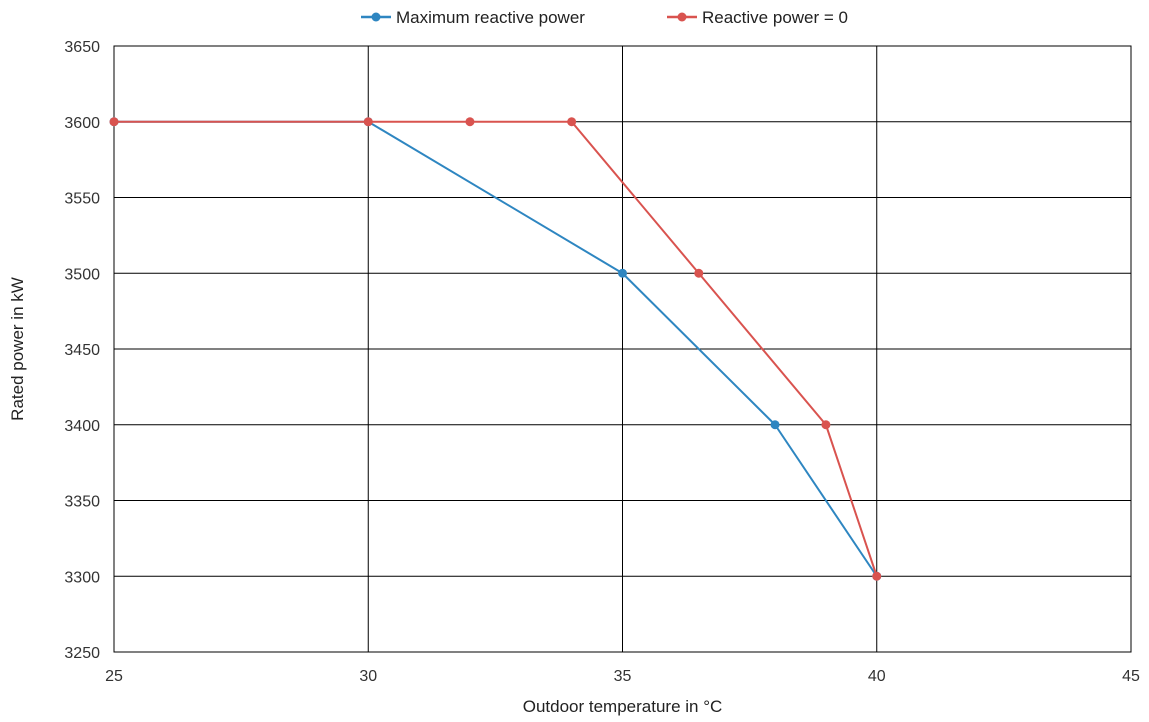  What do you see at coordinates (1131, 676) in the screenshot?
I see `x-tick-label: 45` at bounding box center [1131, 676].